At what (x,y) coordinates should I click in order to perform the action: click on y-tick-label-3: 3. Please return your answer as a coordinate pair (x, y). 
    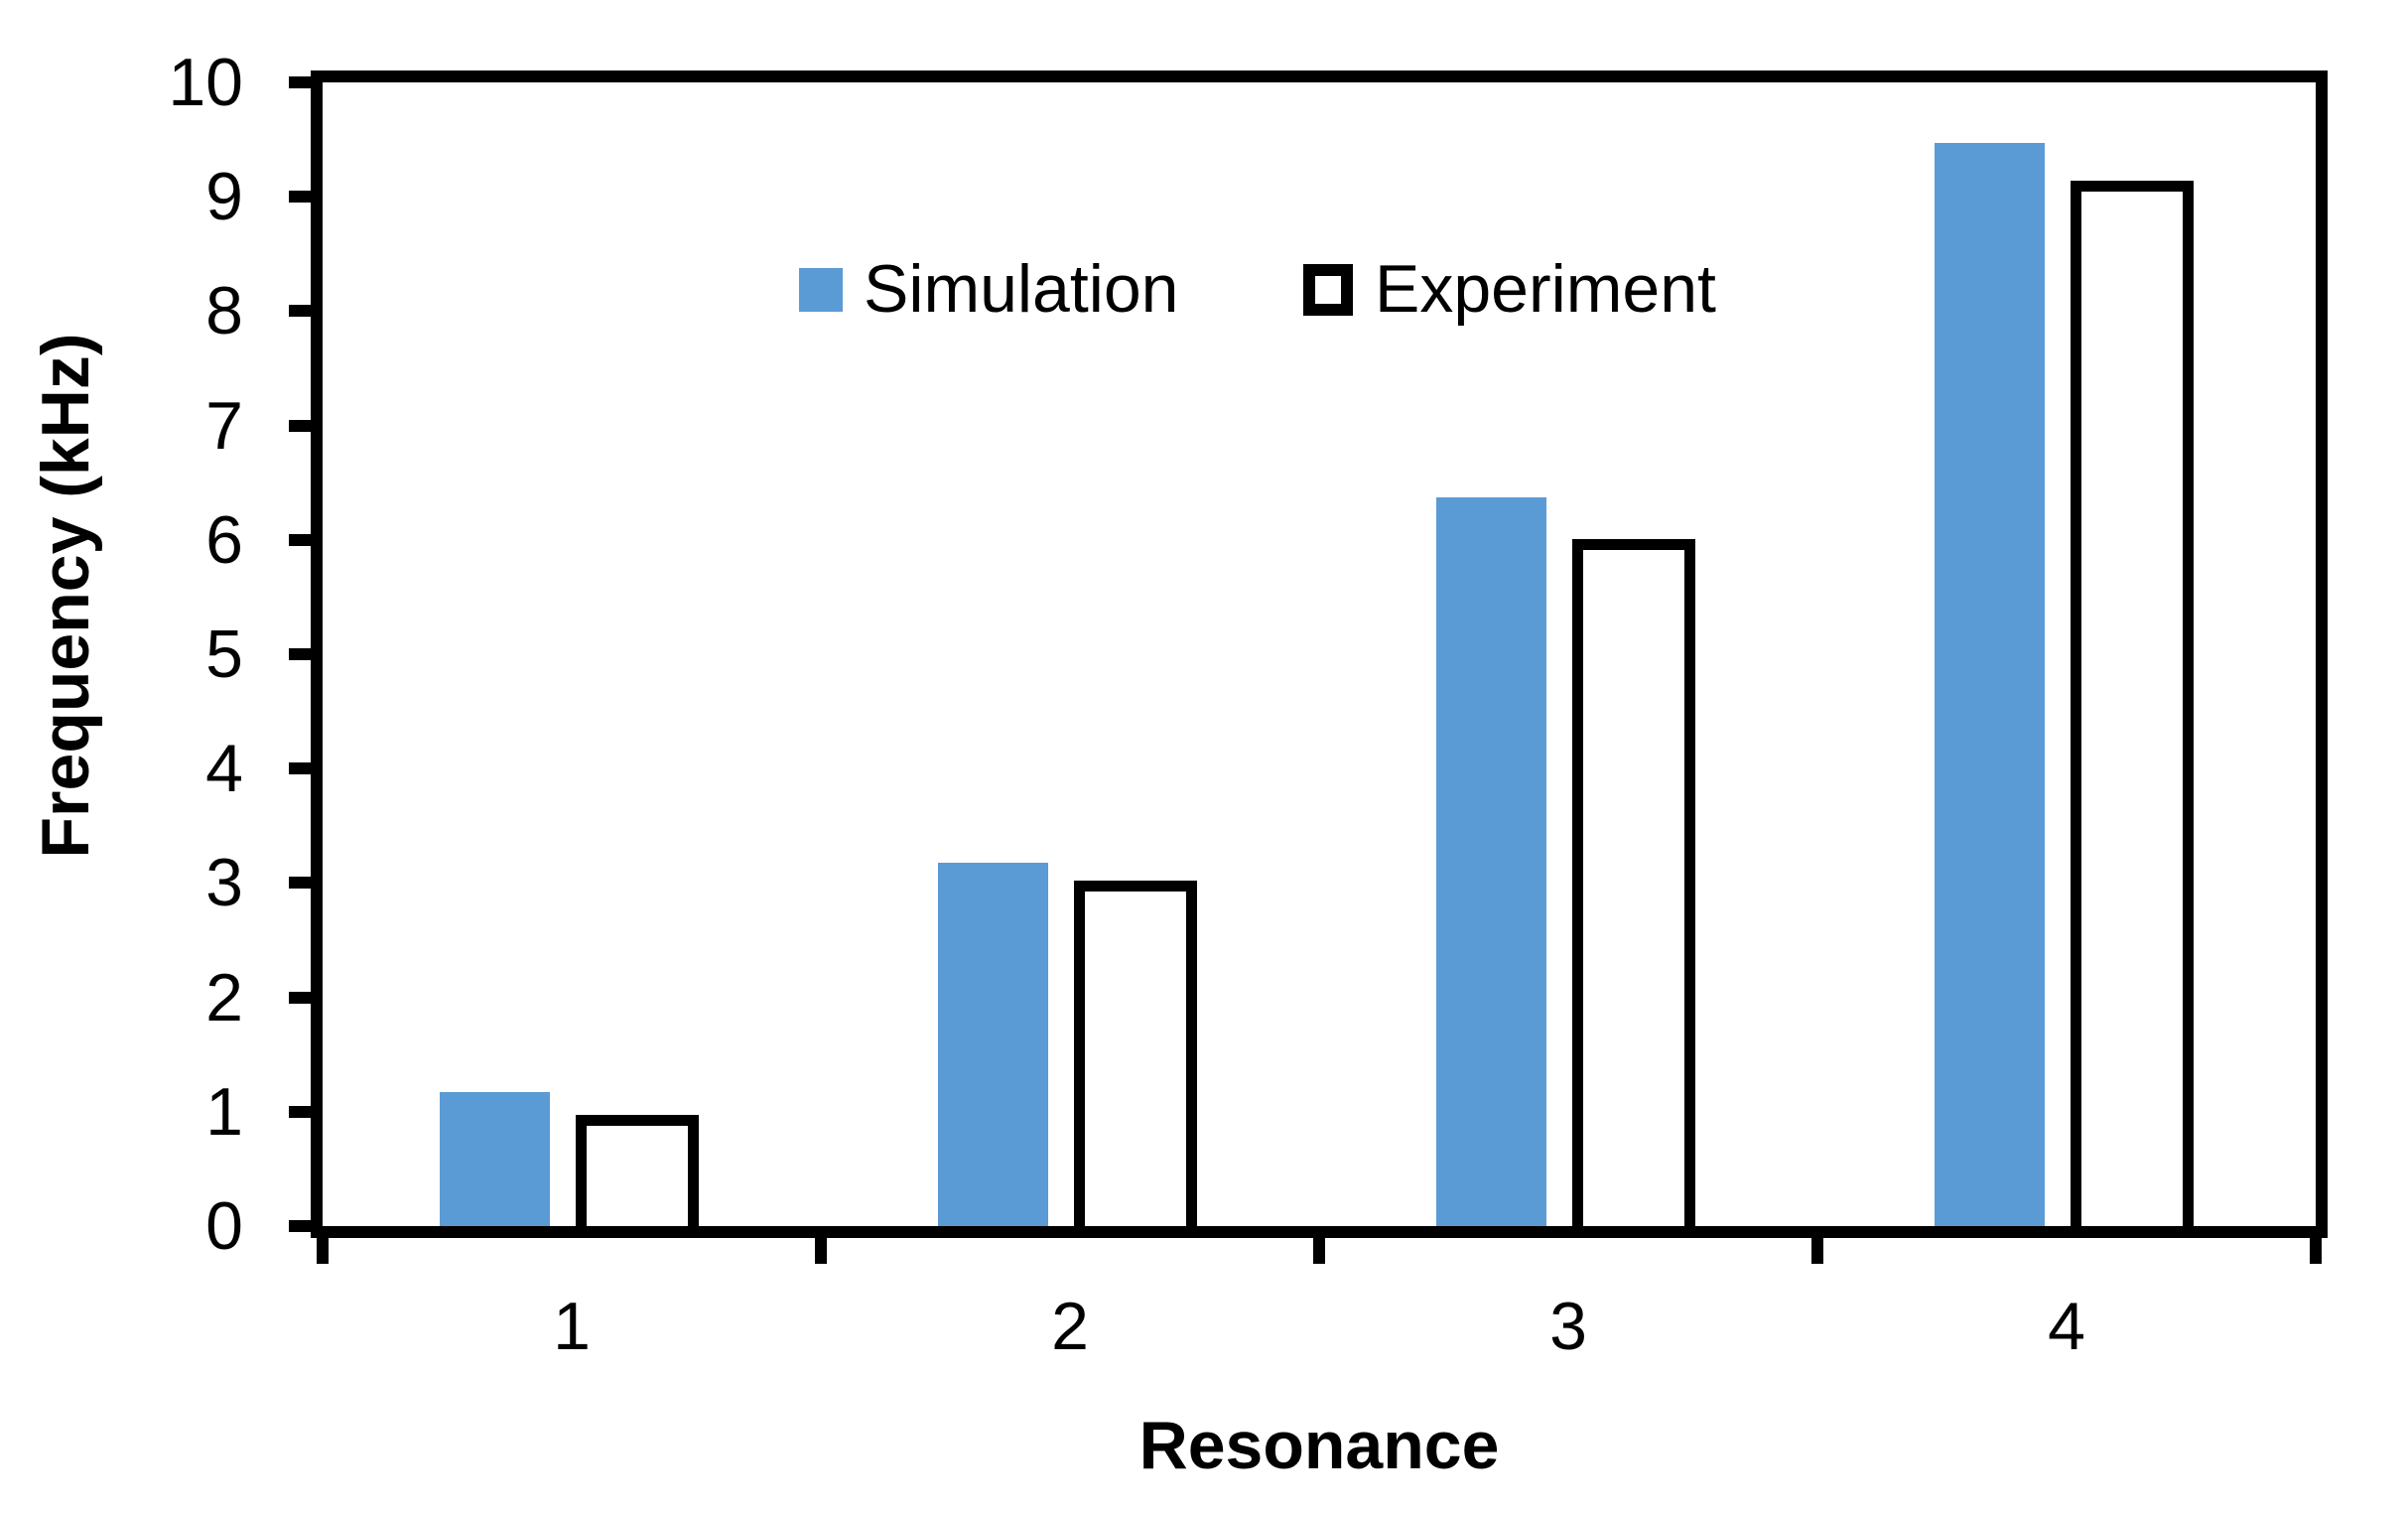
    Looking at the image, I should click on (224, 882).